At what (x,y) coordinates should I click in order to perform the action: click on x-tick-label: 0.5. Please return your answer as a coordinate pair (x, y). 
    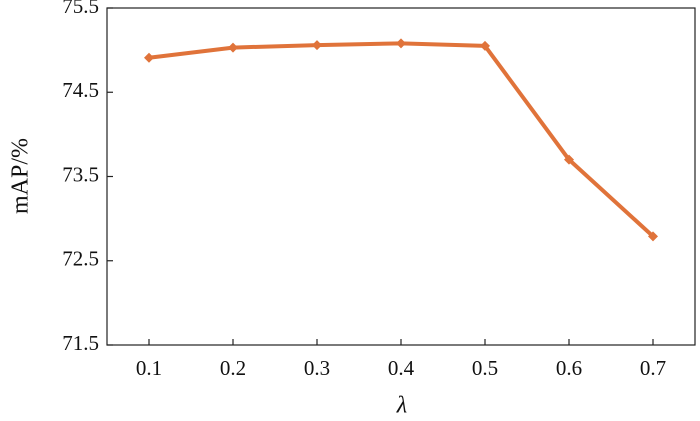
    Looking at the image, I should click on (485, 368).